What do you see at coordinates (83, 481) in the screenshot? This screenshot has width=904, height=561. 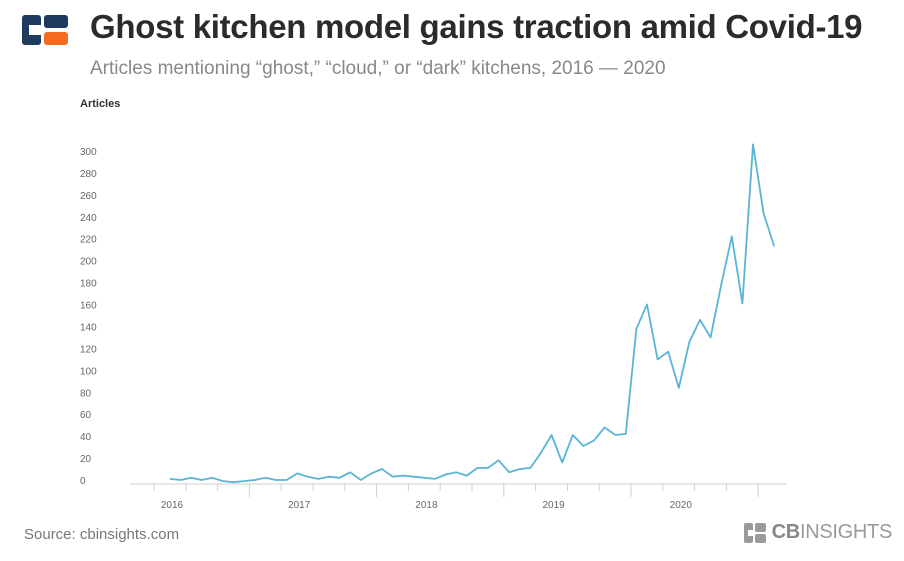 I see `y-tick-label: 0` at bounding box center [83, 481].